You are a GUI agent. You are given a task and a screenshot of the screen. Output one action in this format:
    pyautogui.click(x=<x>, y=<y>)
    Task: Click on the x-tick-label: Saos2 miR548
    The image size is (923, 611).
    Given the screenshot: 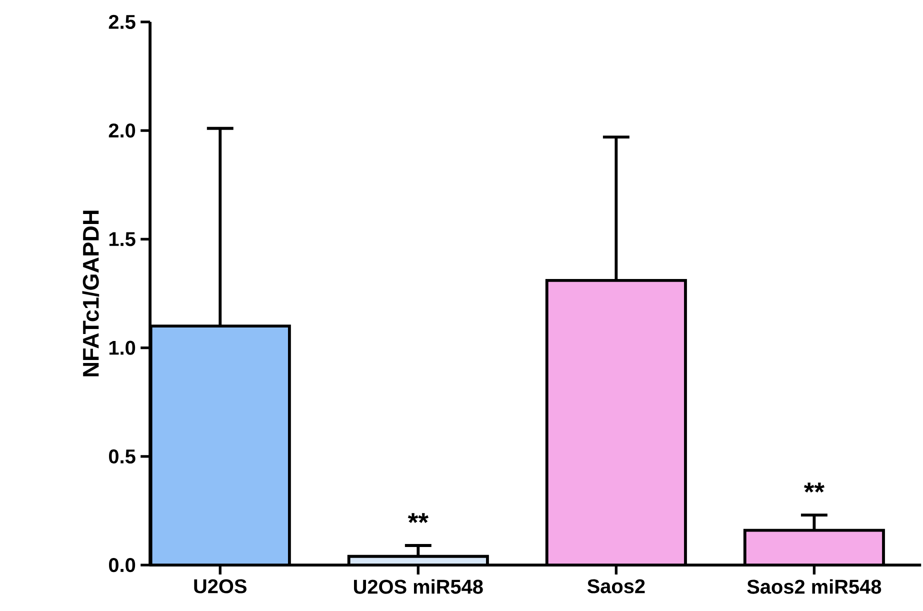 What is the action you would take?
    pyautogui.click(x=814, y=586)
    